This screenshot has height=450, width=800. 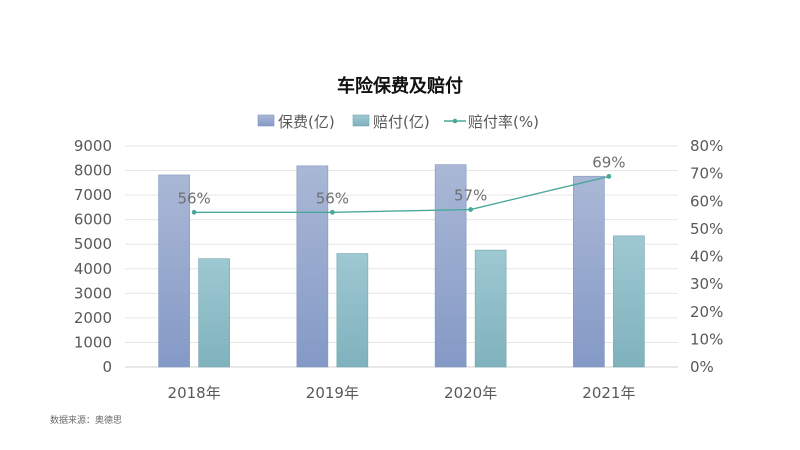 What do you see at coordinates (266, 120) in the screenshot?
I see `legend-swatch-premium` at bounding box center [266, 120].